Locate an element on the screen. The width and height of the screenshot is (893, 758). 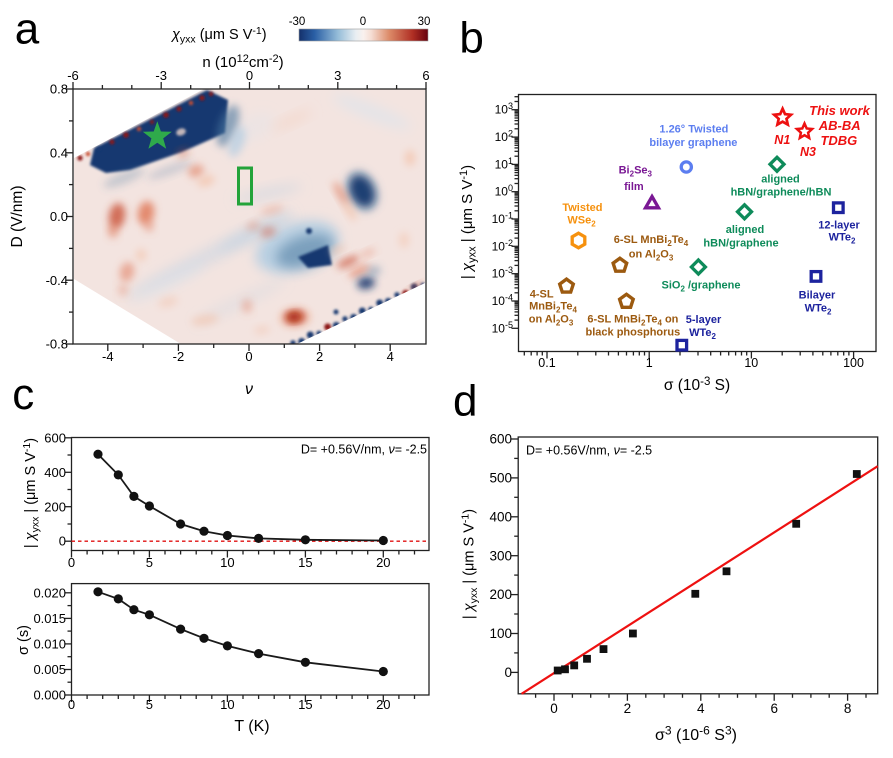
svg-text: d is located at coordinates (465, 400).